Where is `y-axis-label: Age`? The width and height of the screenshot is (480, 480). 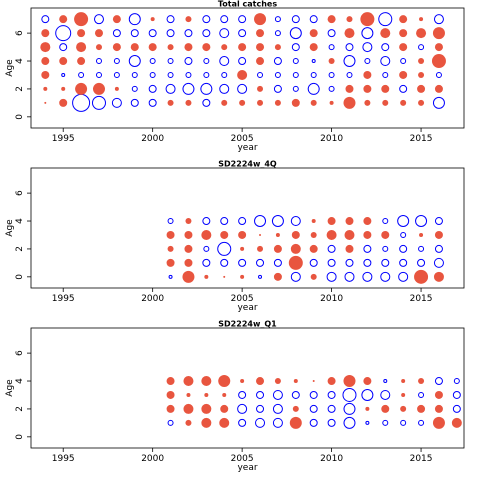
y-axis-label: Age is located at coordinates (10, 228).